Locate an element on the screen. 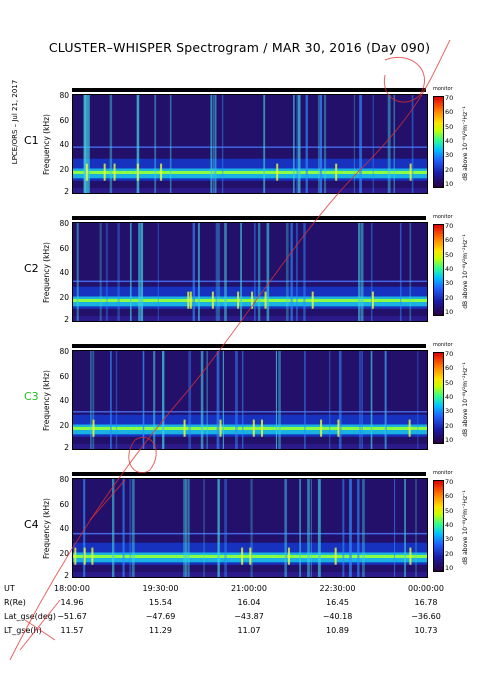 The width and height of the screenshot is (479, 678). spectrogram-c4 is located at coordinates (250, 528).